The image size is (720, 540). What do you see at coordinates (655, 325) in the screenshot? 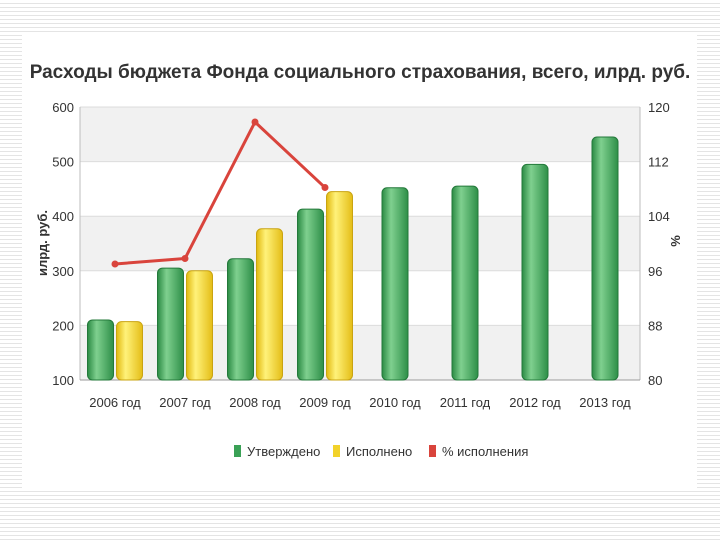
I see `y2-tick-label: 88` at bounding box center [655, 325].